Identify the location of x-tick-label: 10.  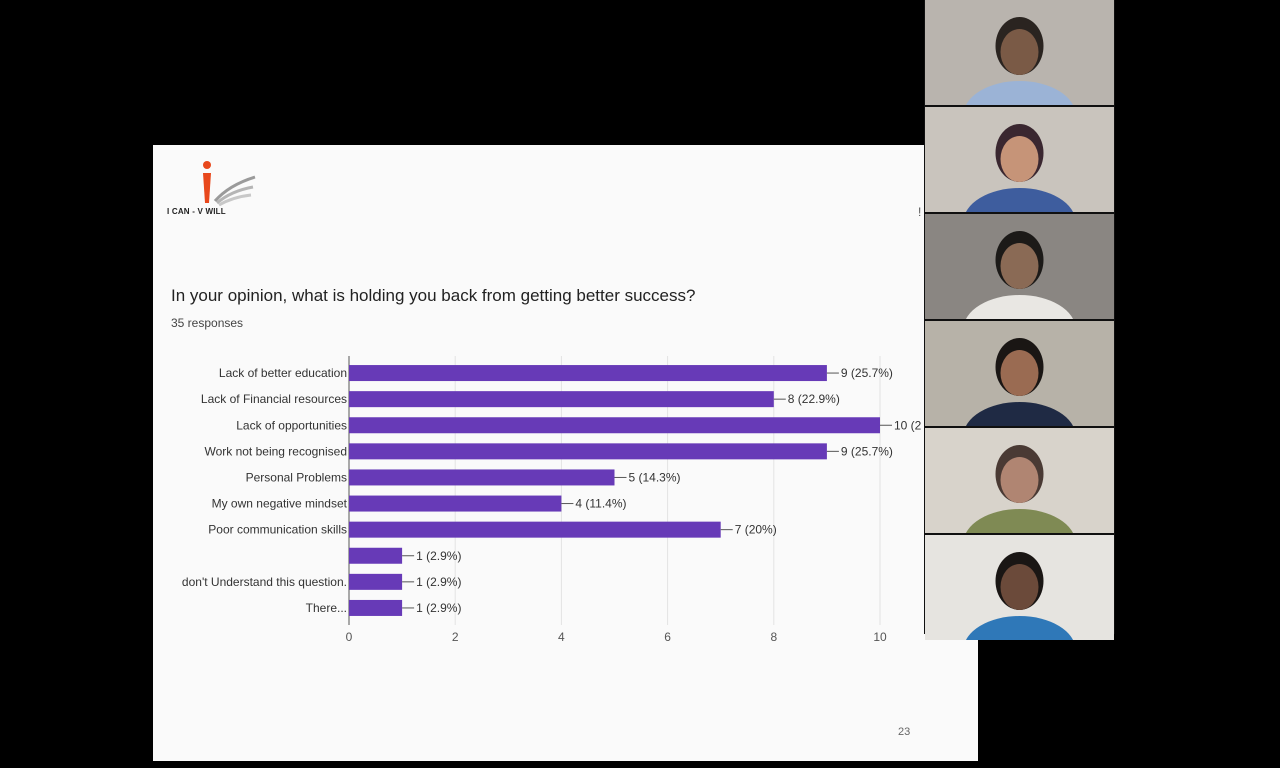
(880, 637).